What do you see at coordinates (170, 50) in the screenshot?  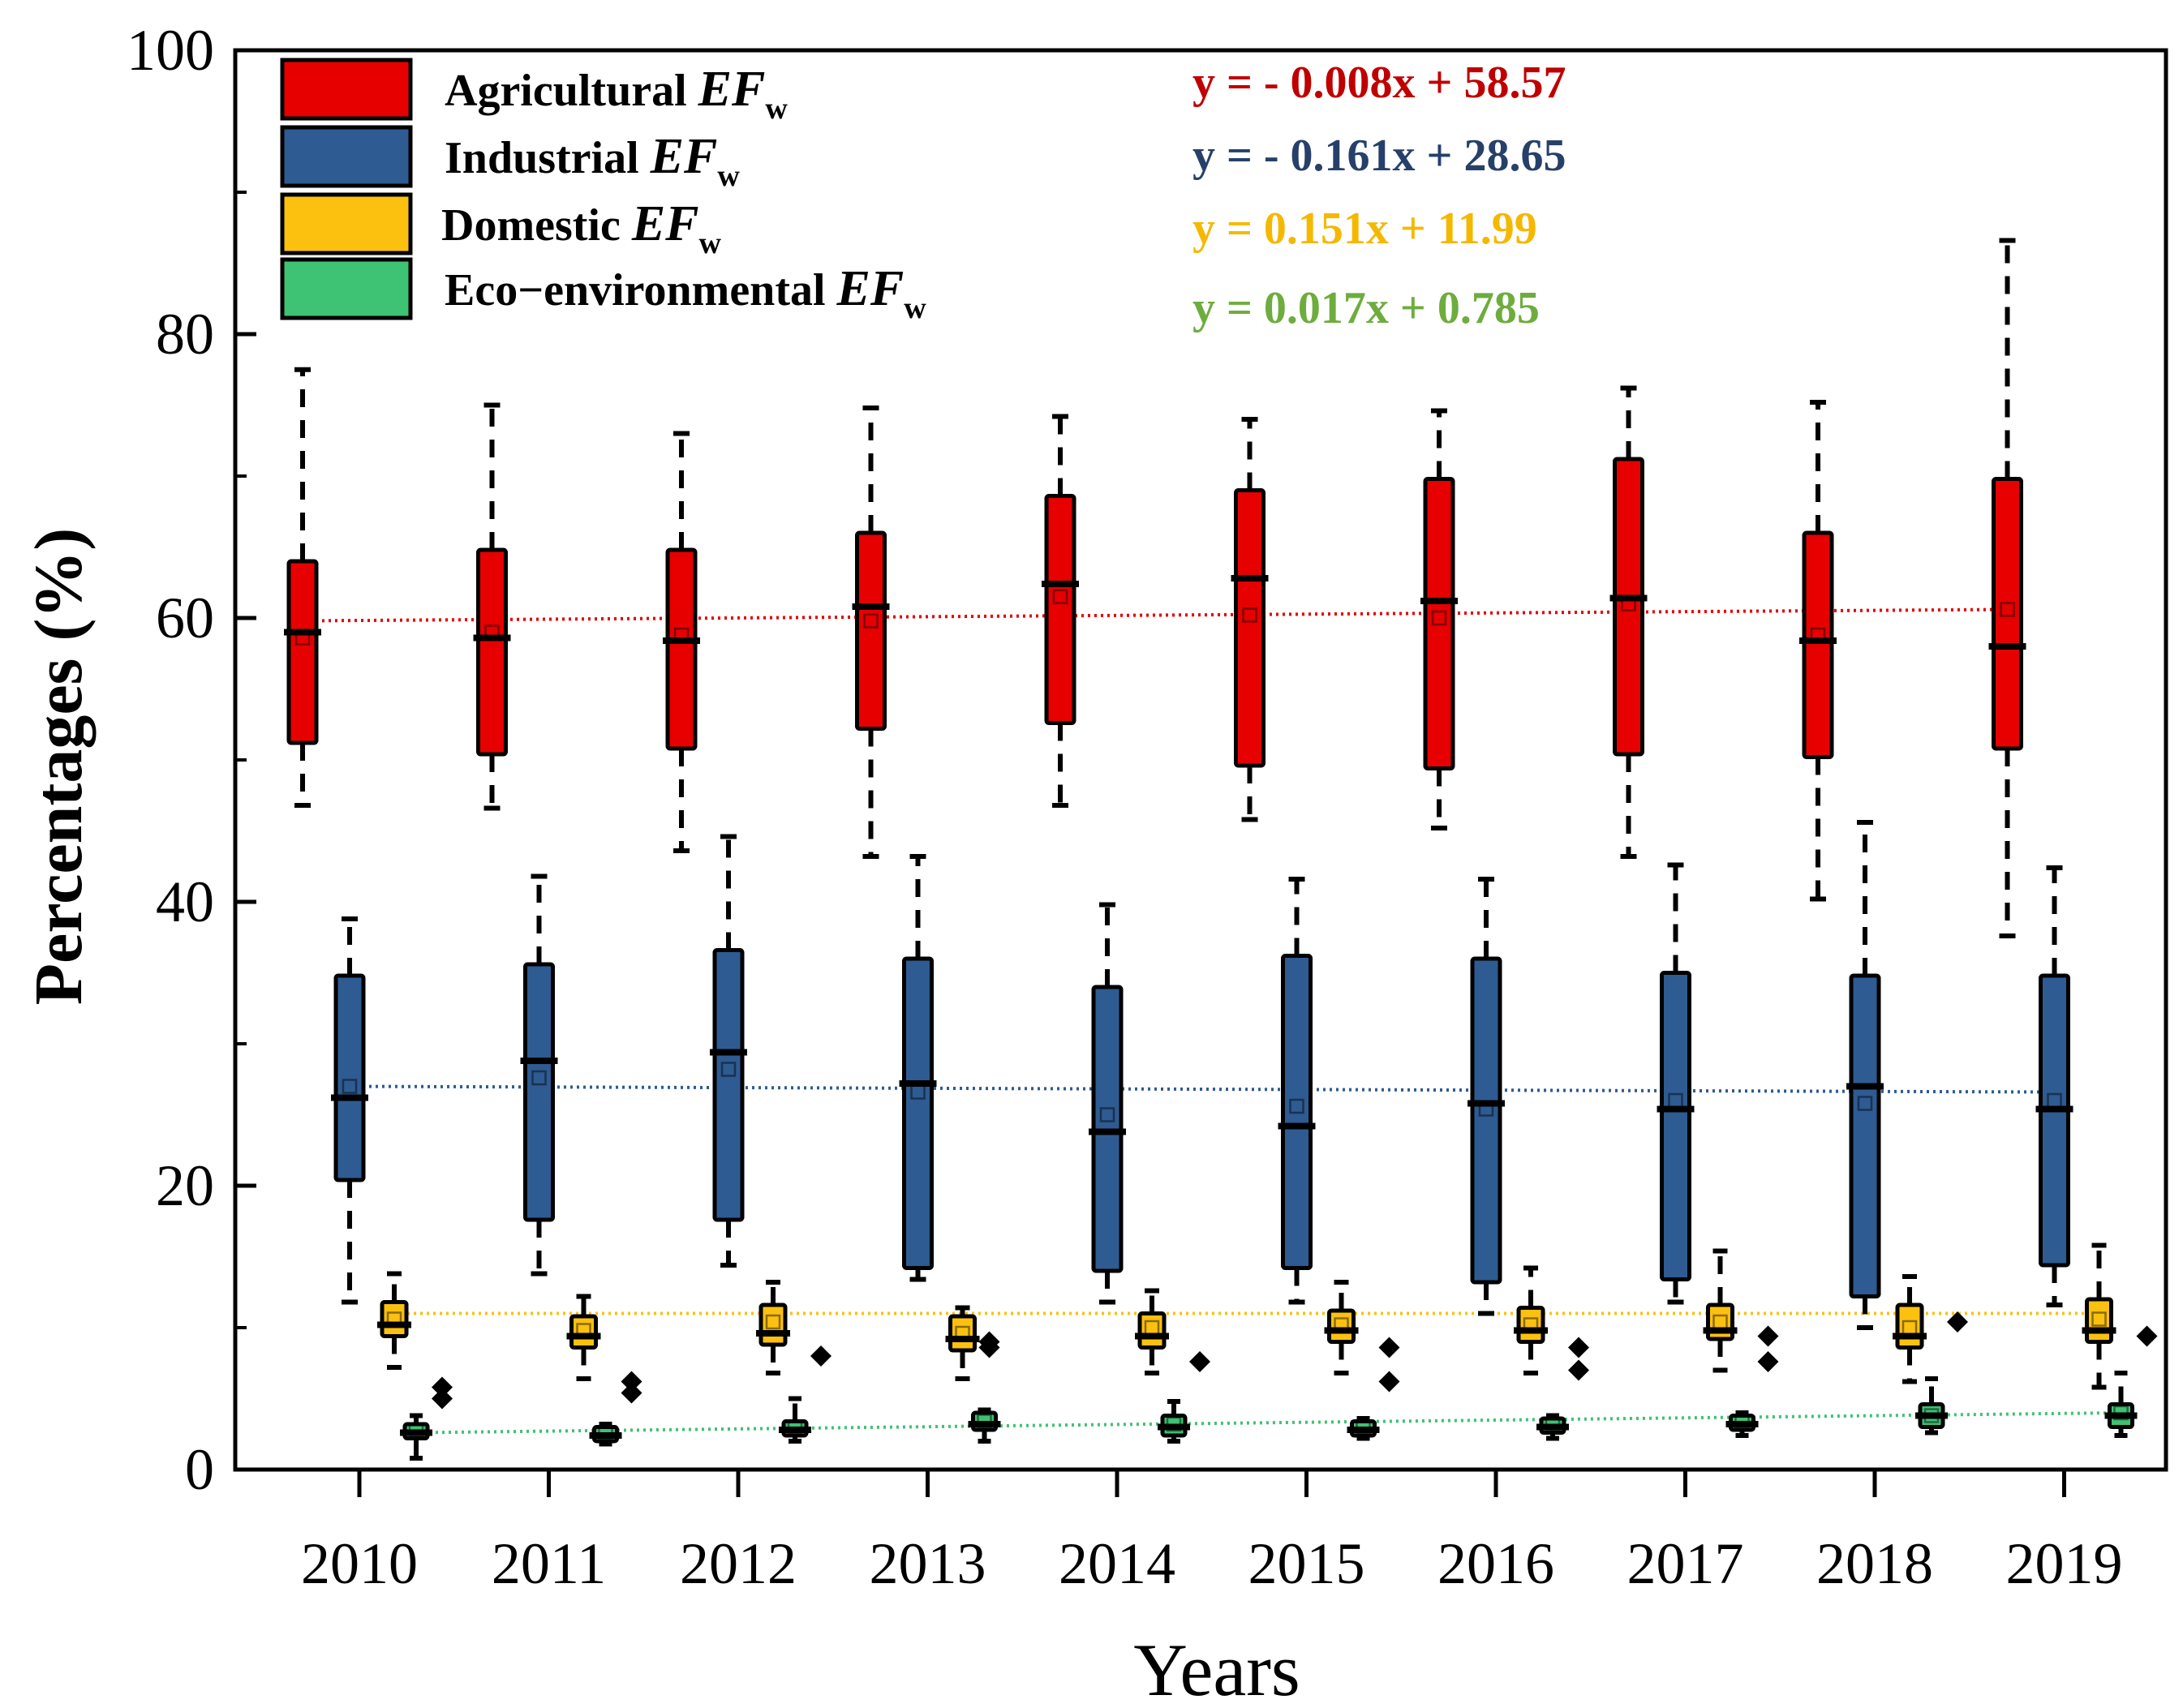 I see `y-tick-label: 100` at bounding box center [170, 50].